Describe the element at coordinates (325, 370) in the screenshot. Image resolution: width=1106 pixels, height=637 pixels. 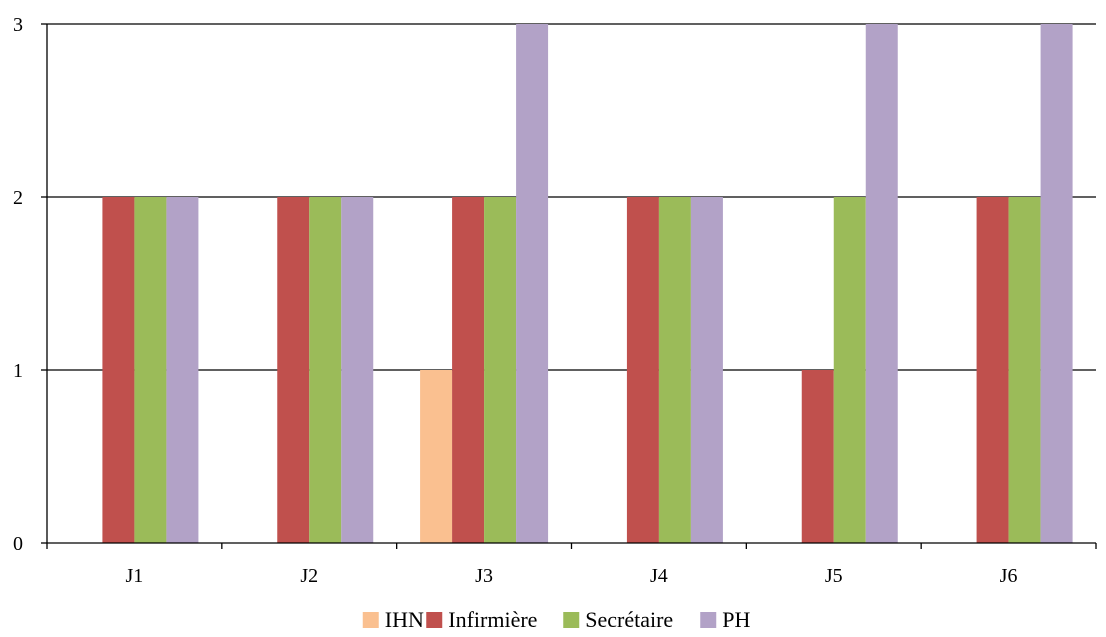
I see `bar-secr-taire-j2` at that location.